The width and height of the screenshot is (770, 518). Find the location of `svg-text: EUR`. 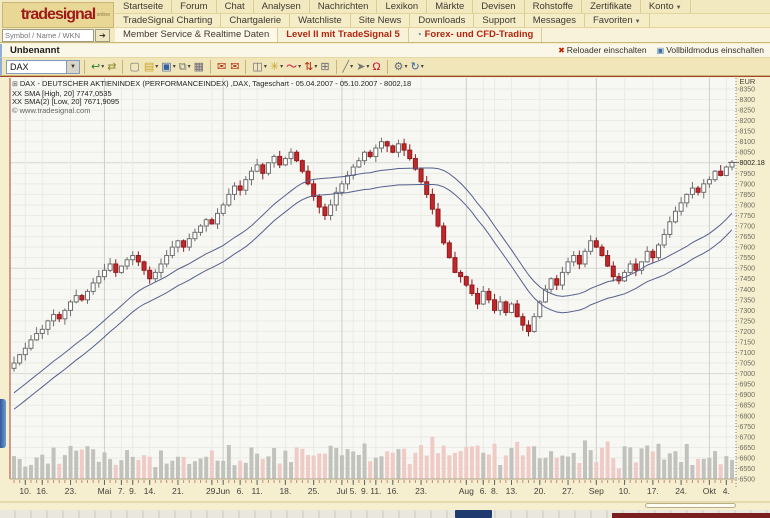

svg-text: EUR is located at coordinates (748, 81).